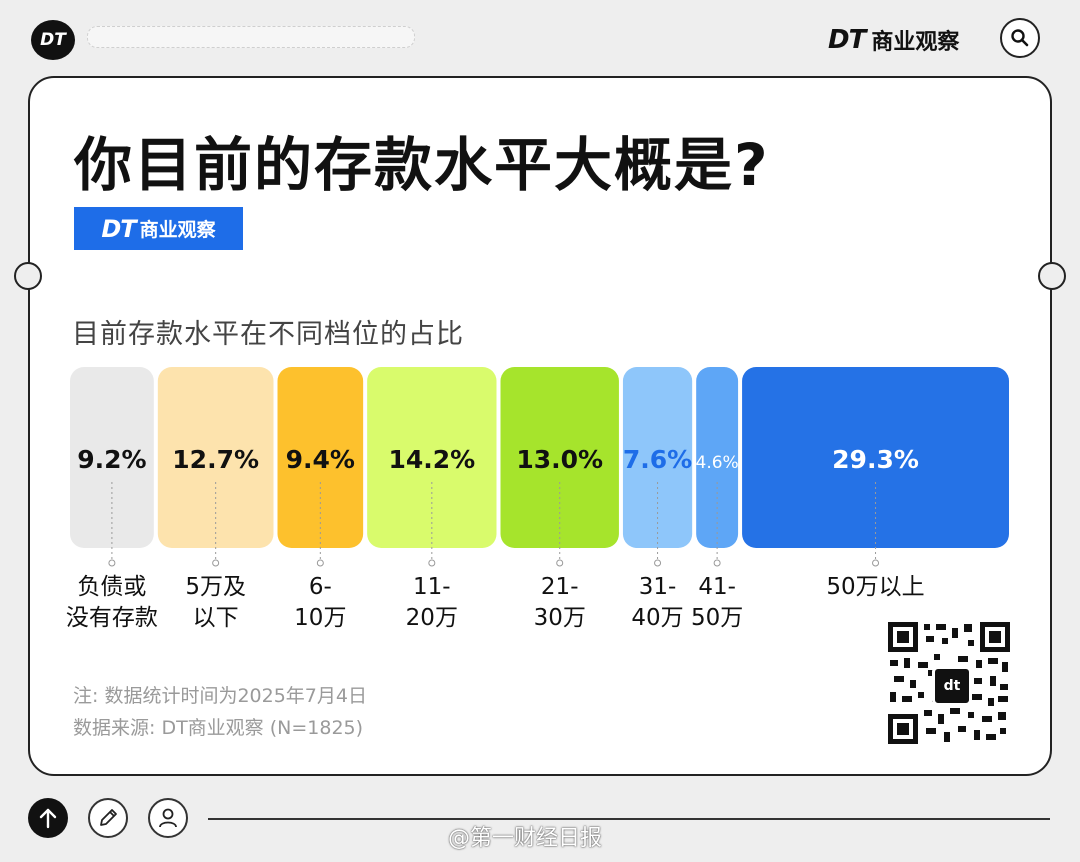 The image size is (1080, 862). What do you see at coordinates (658, 587) in the screenshot?
I see `category-label-5: 31-` at bounding box center [658, 587].